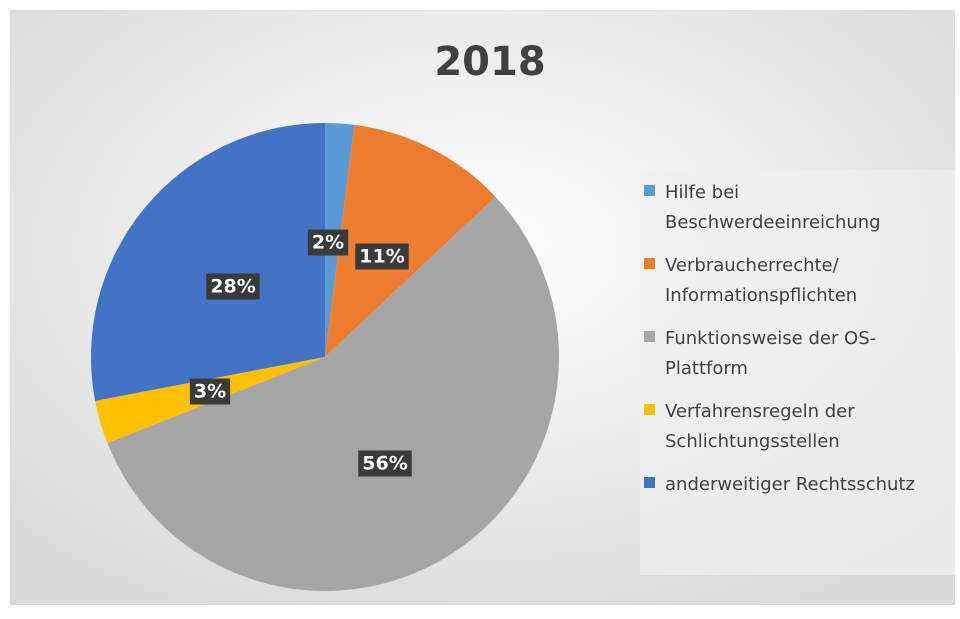 The image size is (960, 619). I want to click on legend-entry: Funktionsweise der OS-Plattform, so click(789, 354).